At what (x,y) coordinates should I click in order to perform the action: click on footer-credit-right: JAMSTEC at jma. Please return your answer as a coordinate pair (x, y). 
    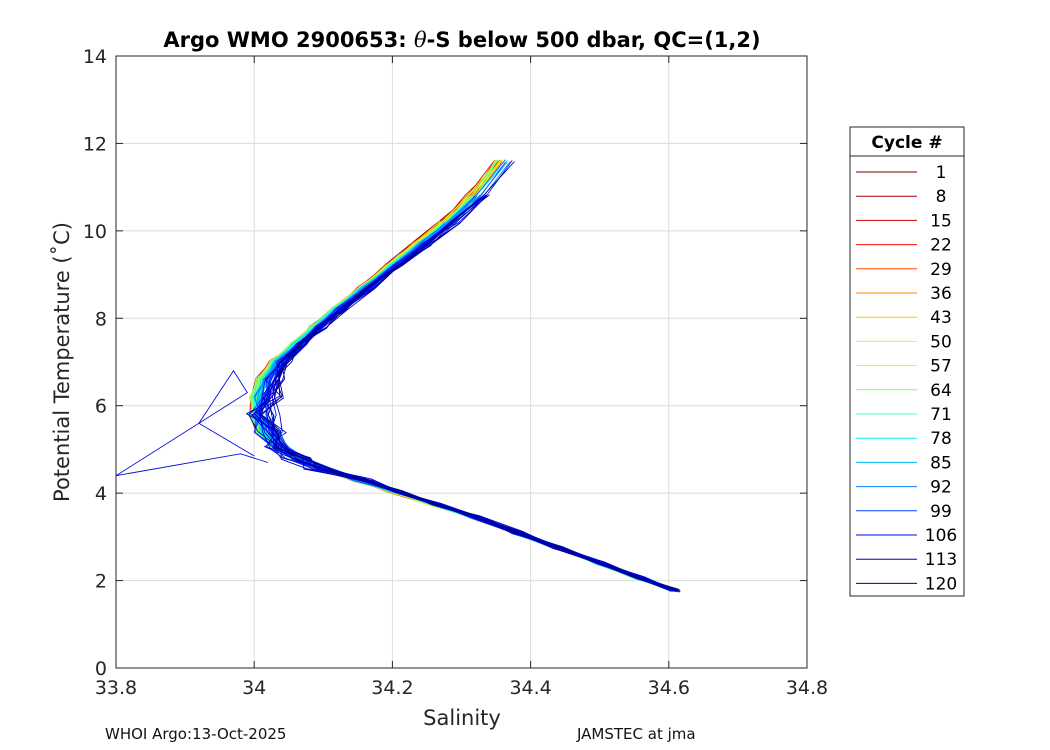
    Looking at the image, I should click on (636, 734).